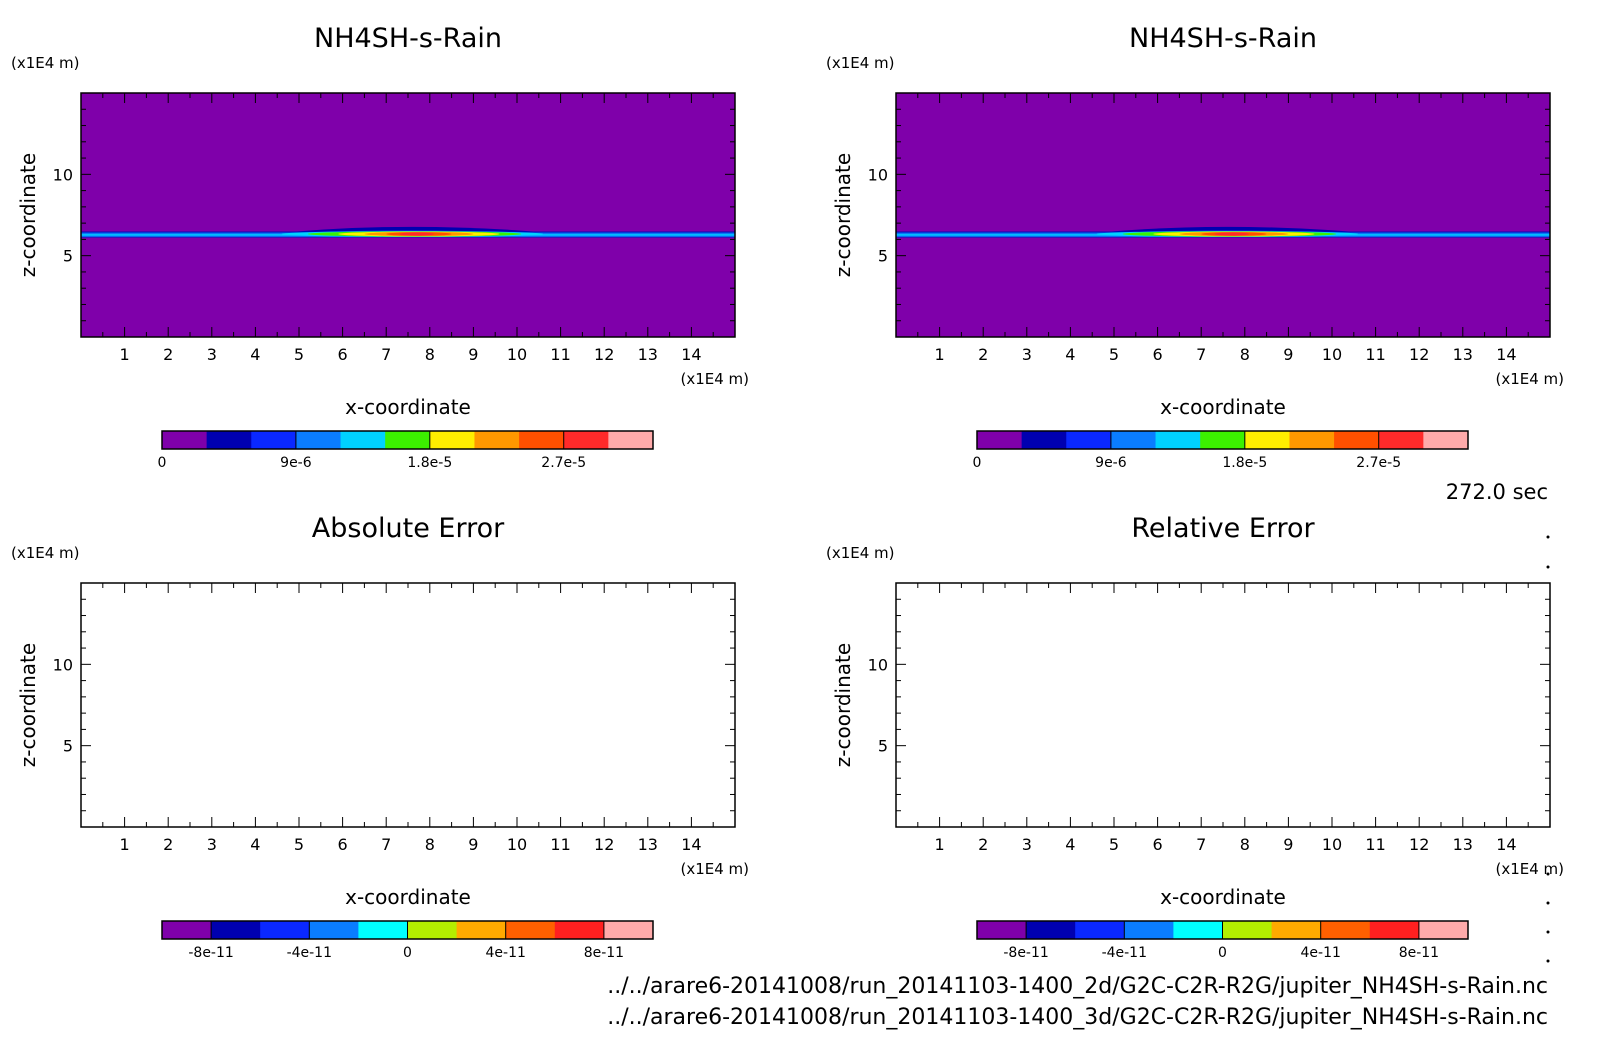 The image size is (1604, 1058). Describe the element at coordinates (408, 38) in the screenshot. I see `panel-title: NH4SH-s-Rain` at that location.